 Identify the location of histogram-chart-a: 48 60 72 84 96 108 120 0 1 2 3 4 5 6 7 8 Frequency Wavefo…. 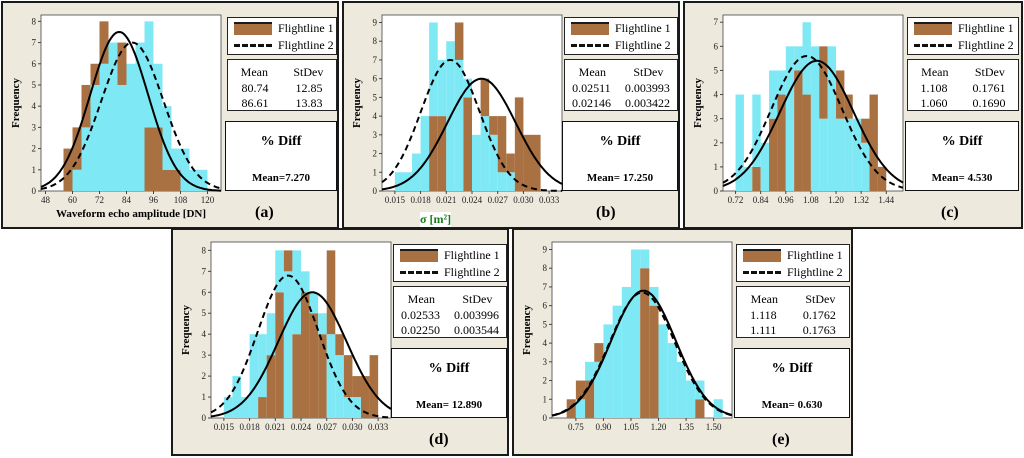
(116, 117).